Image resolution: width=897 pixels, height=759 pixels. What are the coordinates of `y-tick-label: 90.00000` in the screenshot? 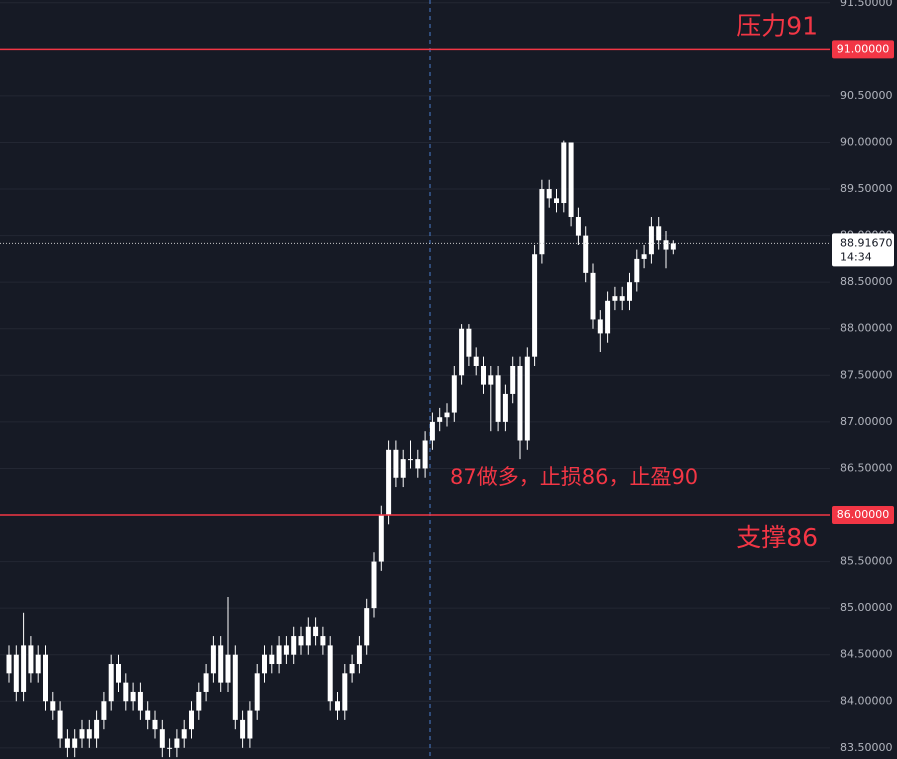 It's located at (866, 141).